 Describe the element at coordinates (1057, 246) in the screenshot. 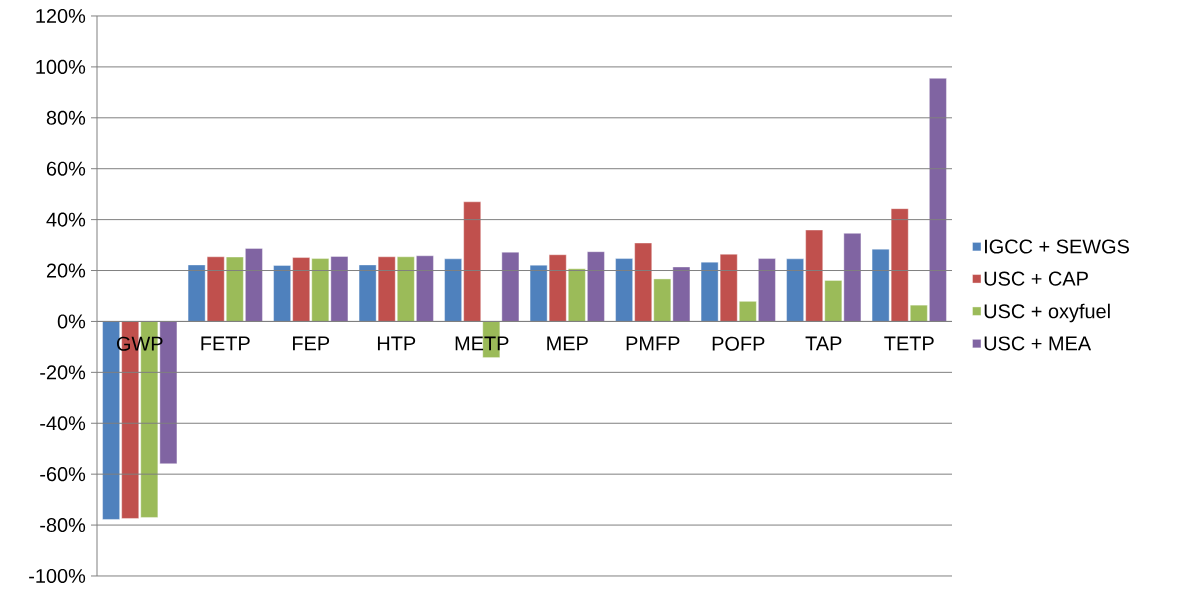

I see `legend-label: IGCC + SEWGS` at that location.